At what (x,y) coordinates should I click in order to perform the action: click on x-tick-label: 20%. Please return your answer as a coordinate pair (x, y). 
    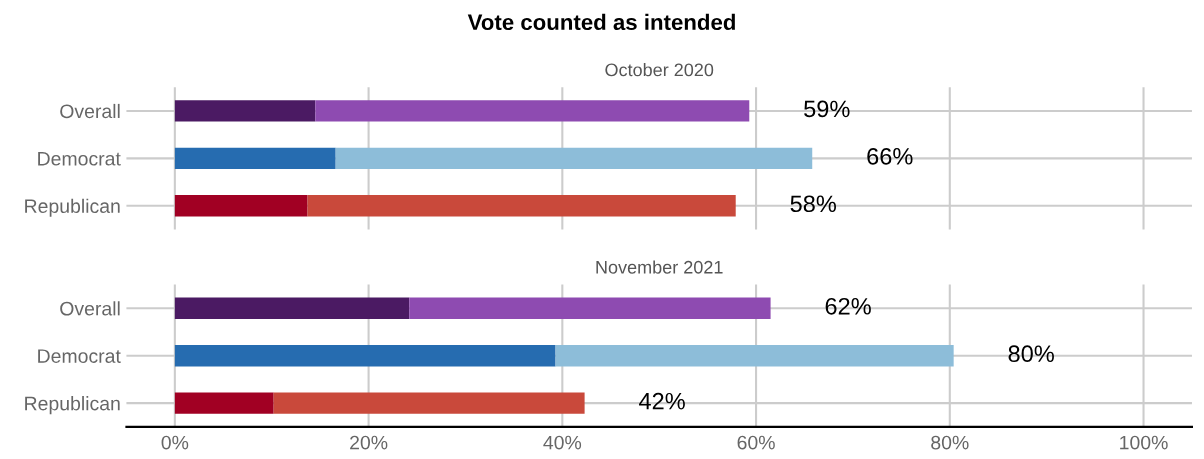
    Looking at the image, I should click on (369, 442).